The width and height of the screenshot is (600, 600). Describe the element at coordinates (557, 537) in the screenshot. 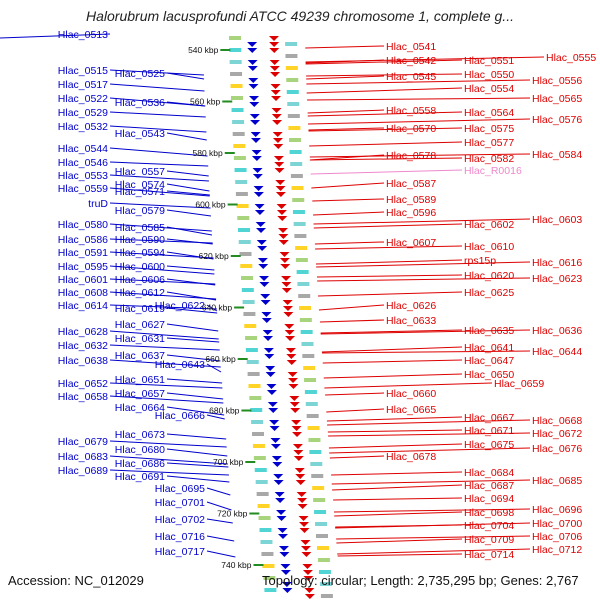

I see `gene-label-hlac-0706: Hlac_0706` at that location.